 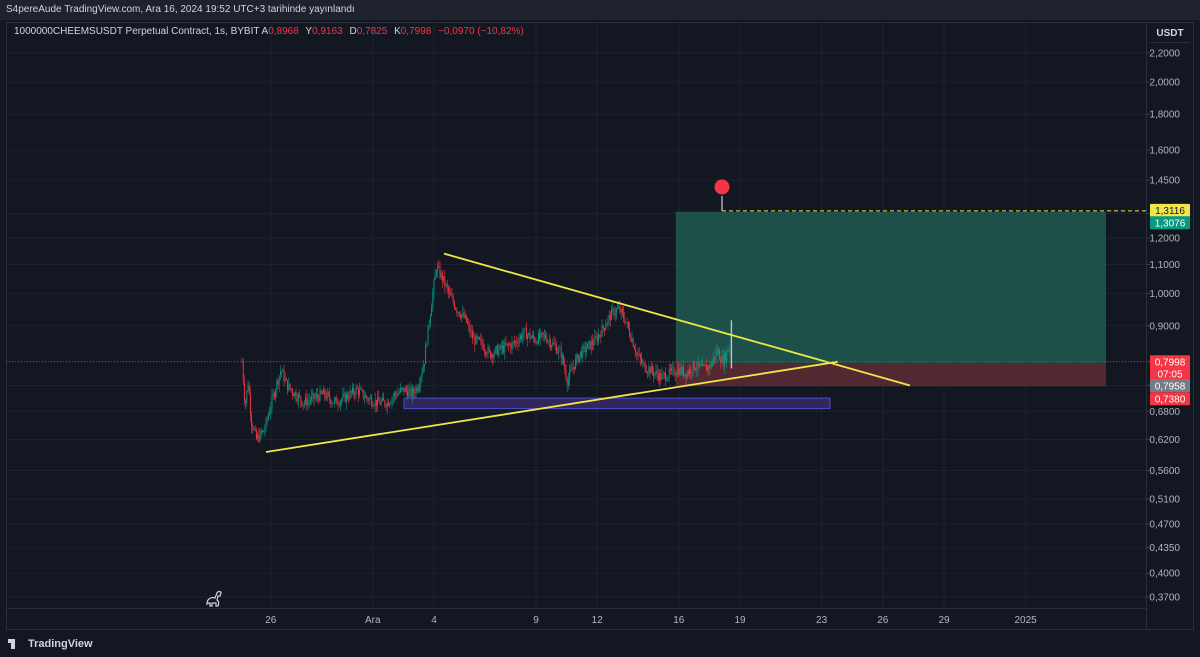 What do you see at coordinates (1164, 54) in the screenshot?
I see `y-tick-label: 2,2000` at bounding box center [1164, 54].